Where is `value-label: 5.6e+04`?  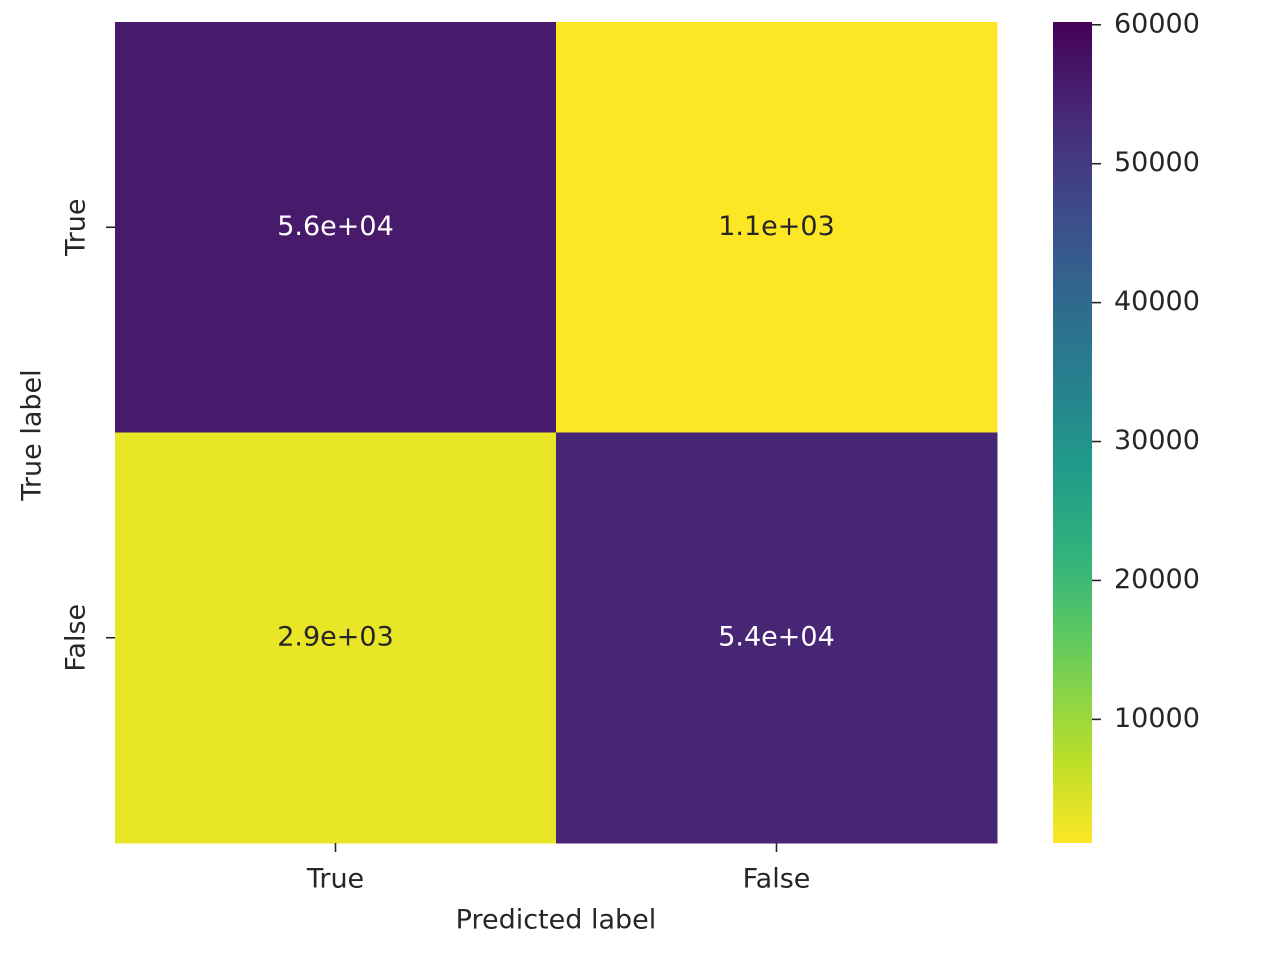 value-label: 5.6e+04 is located at coordinates (335, 226).